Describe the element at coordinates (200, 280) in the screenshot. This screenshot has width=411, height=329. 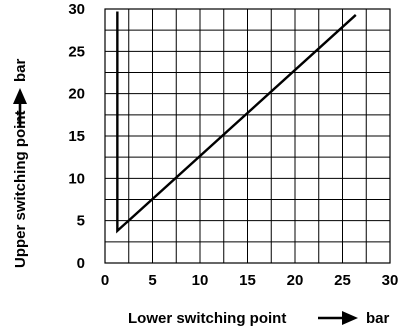
I see `x-tick-label: 10` at that location.